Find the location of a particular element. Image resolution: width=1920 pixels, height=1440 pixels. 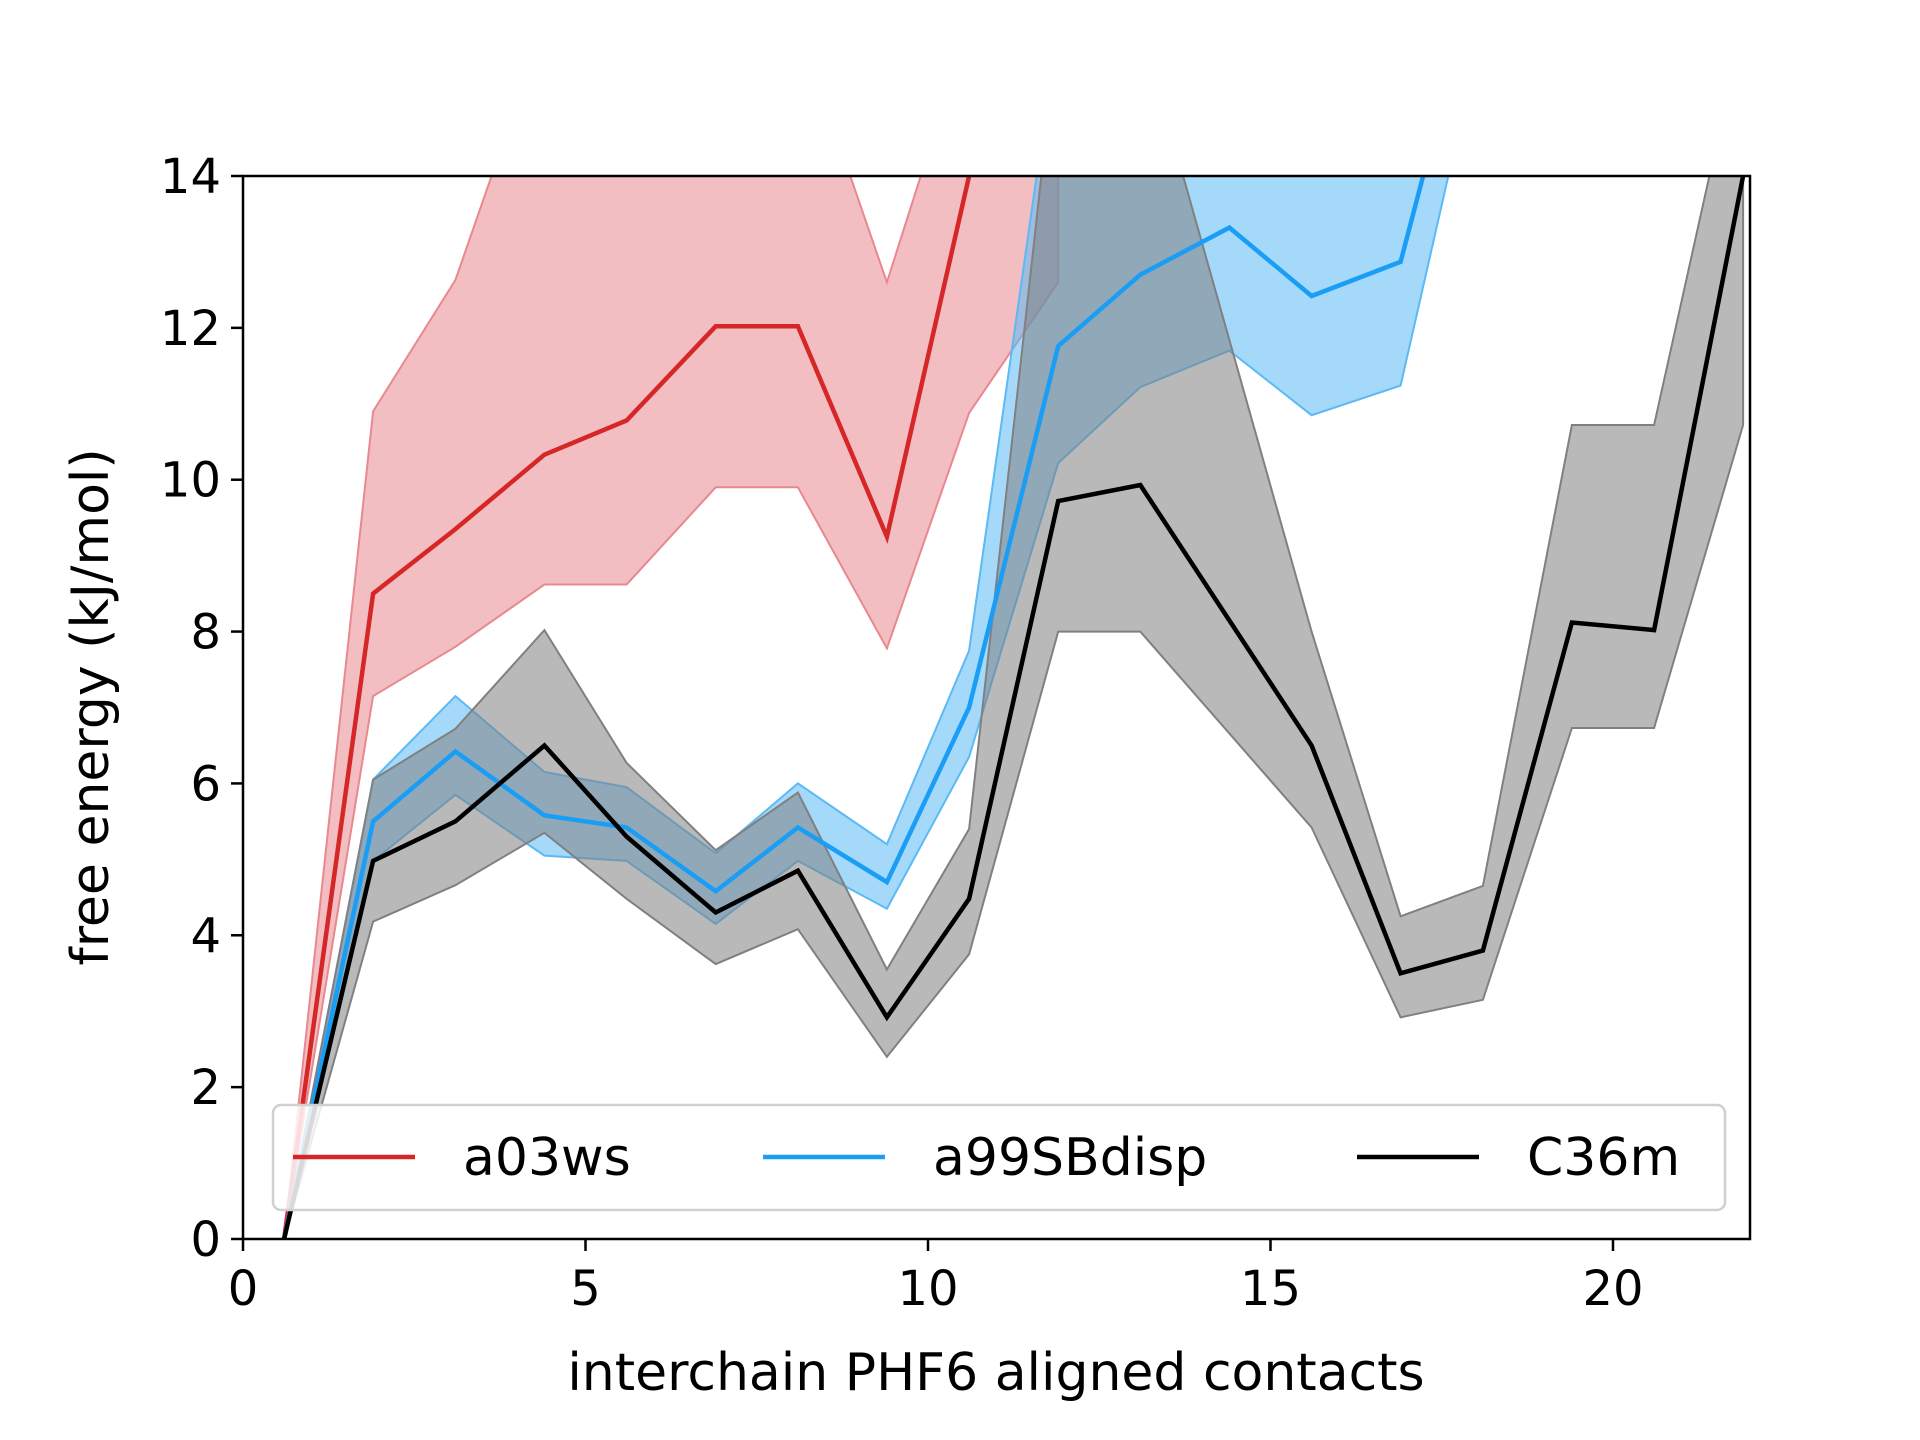

legend: a03ws a99SBdisp C36m is located at coordinates (999, 1157).